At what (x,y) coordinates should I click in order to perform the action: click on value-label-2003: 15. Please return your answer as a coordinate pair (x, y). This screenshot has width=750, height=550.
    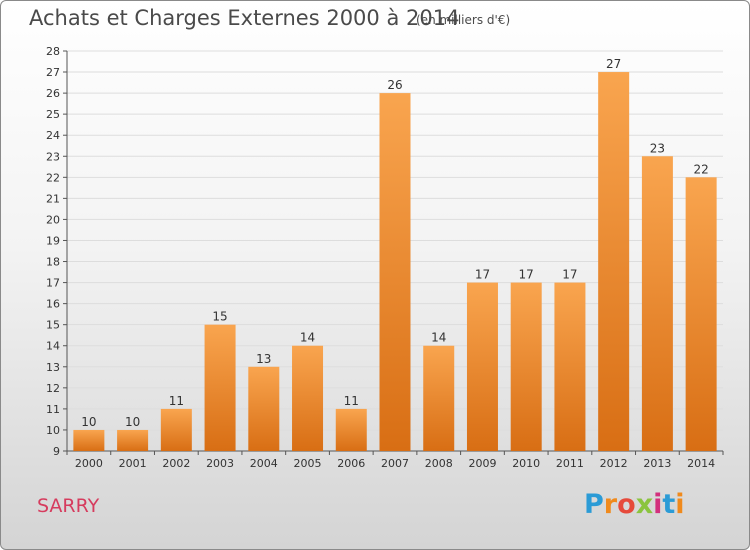
    Looking at the image, I should click on (219, 317).